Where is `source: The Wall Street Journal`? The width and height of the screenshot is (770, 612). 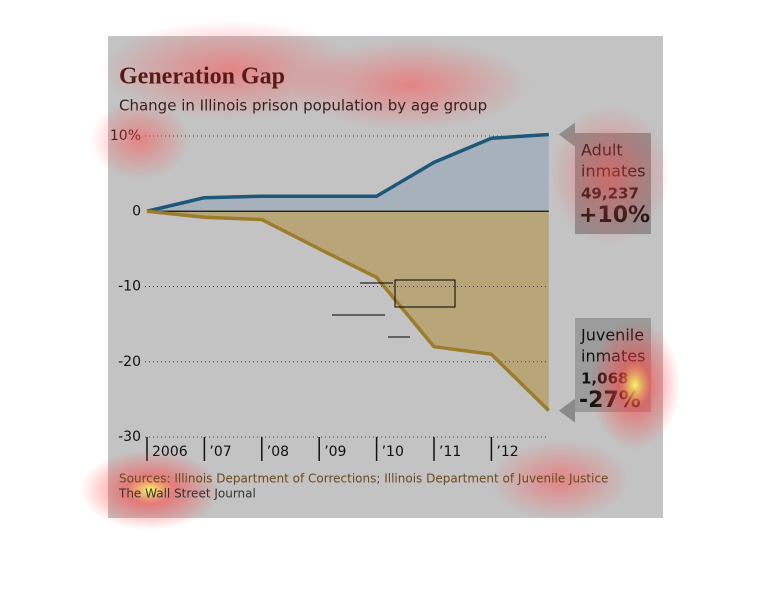 source: The Wall Street Journal is located at coordinates (187, 494).